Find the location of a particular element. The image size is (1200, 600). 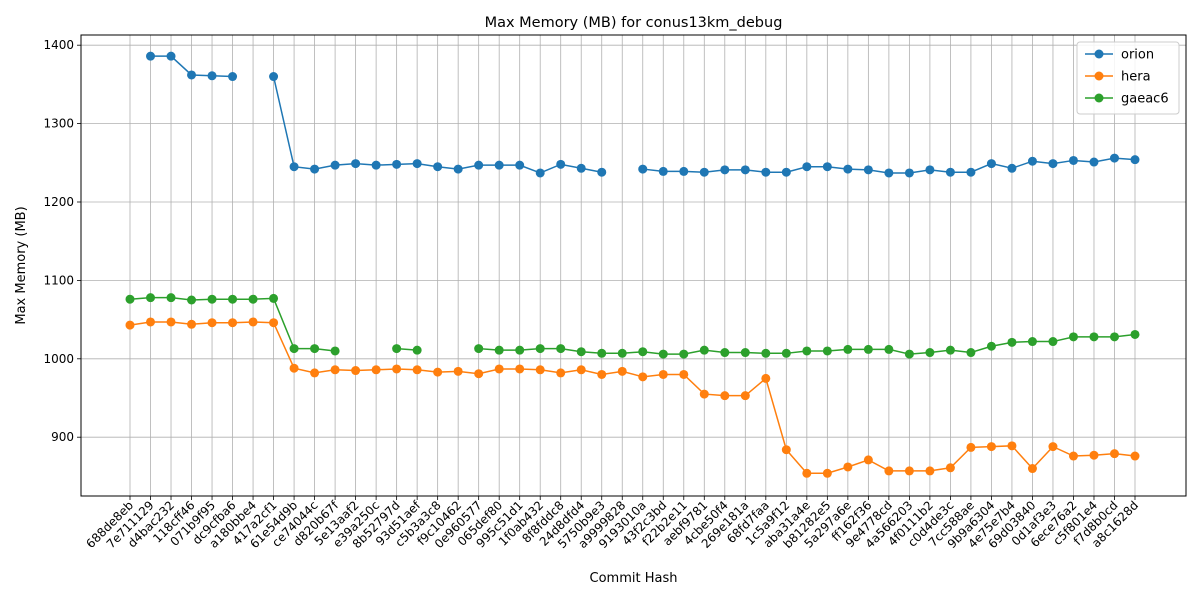

y-axis: 900 1000 1100 1200 1300 1400 is located at coordinates (62, 241).